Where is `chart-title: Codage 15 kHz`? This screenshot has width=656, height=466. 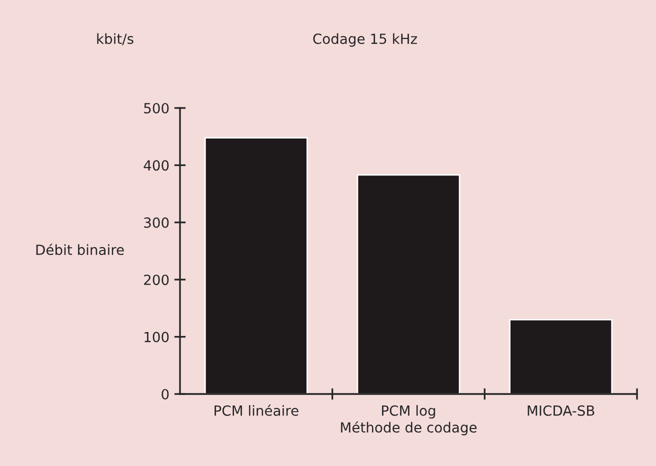
chart-title: Codage 15 kHz is located at coordinates (365, 40).